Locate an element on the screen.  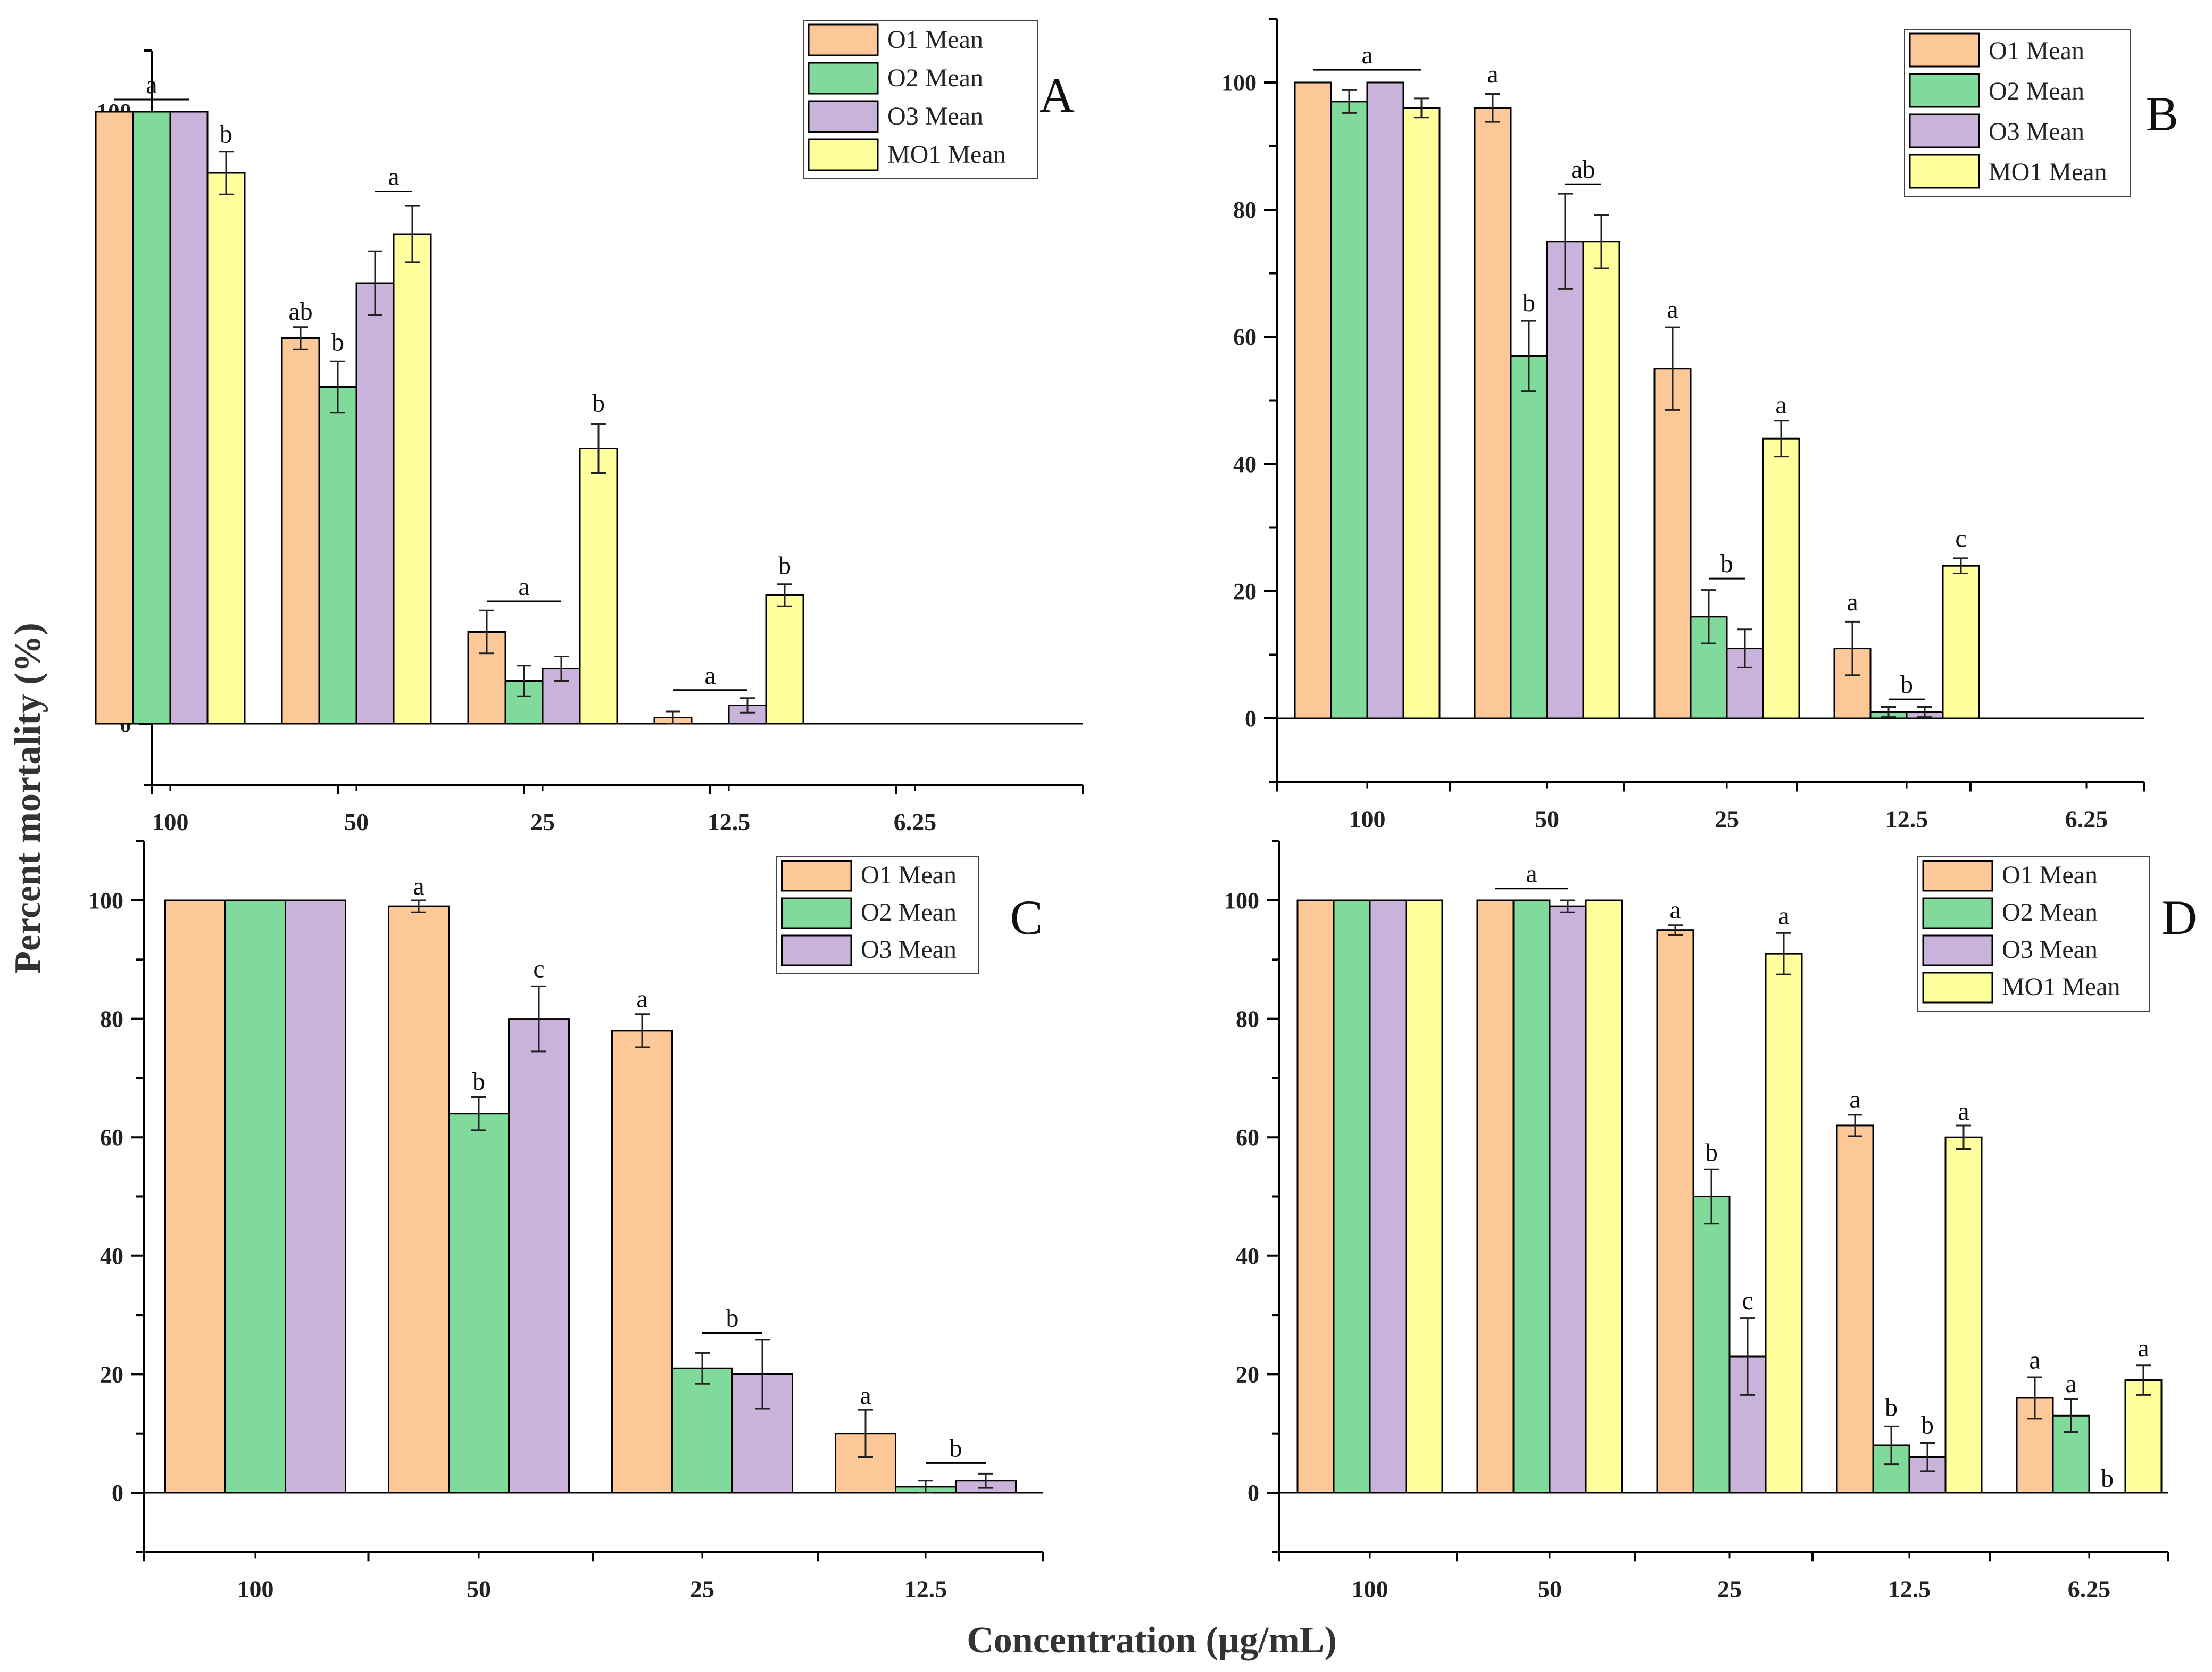
legend-A: O1 Mean O2 Mean O3 Mean MO1 Mean is located at coordinates (921, 99).